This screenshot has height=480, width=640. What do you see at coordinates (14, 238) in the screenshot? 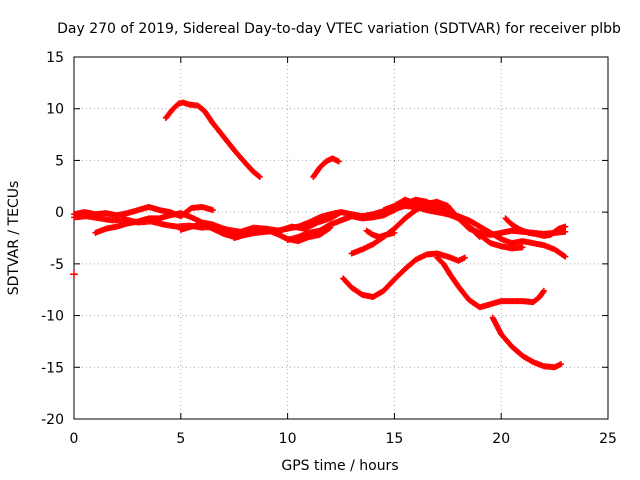
I see `y-axis-label: SDTVAR / TECUs` at bounding box center [14, 238].